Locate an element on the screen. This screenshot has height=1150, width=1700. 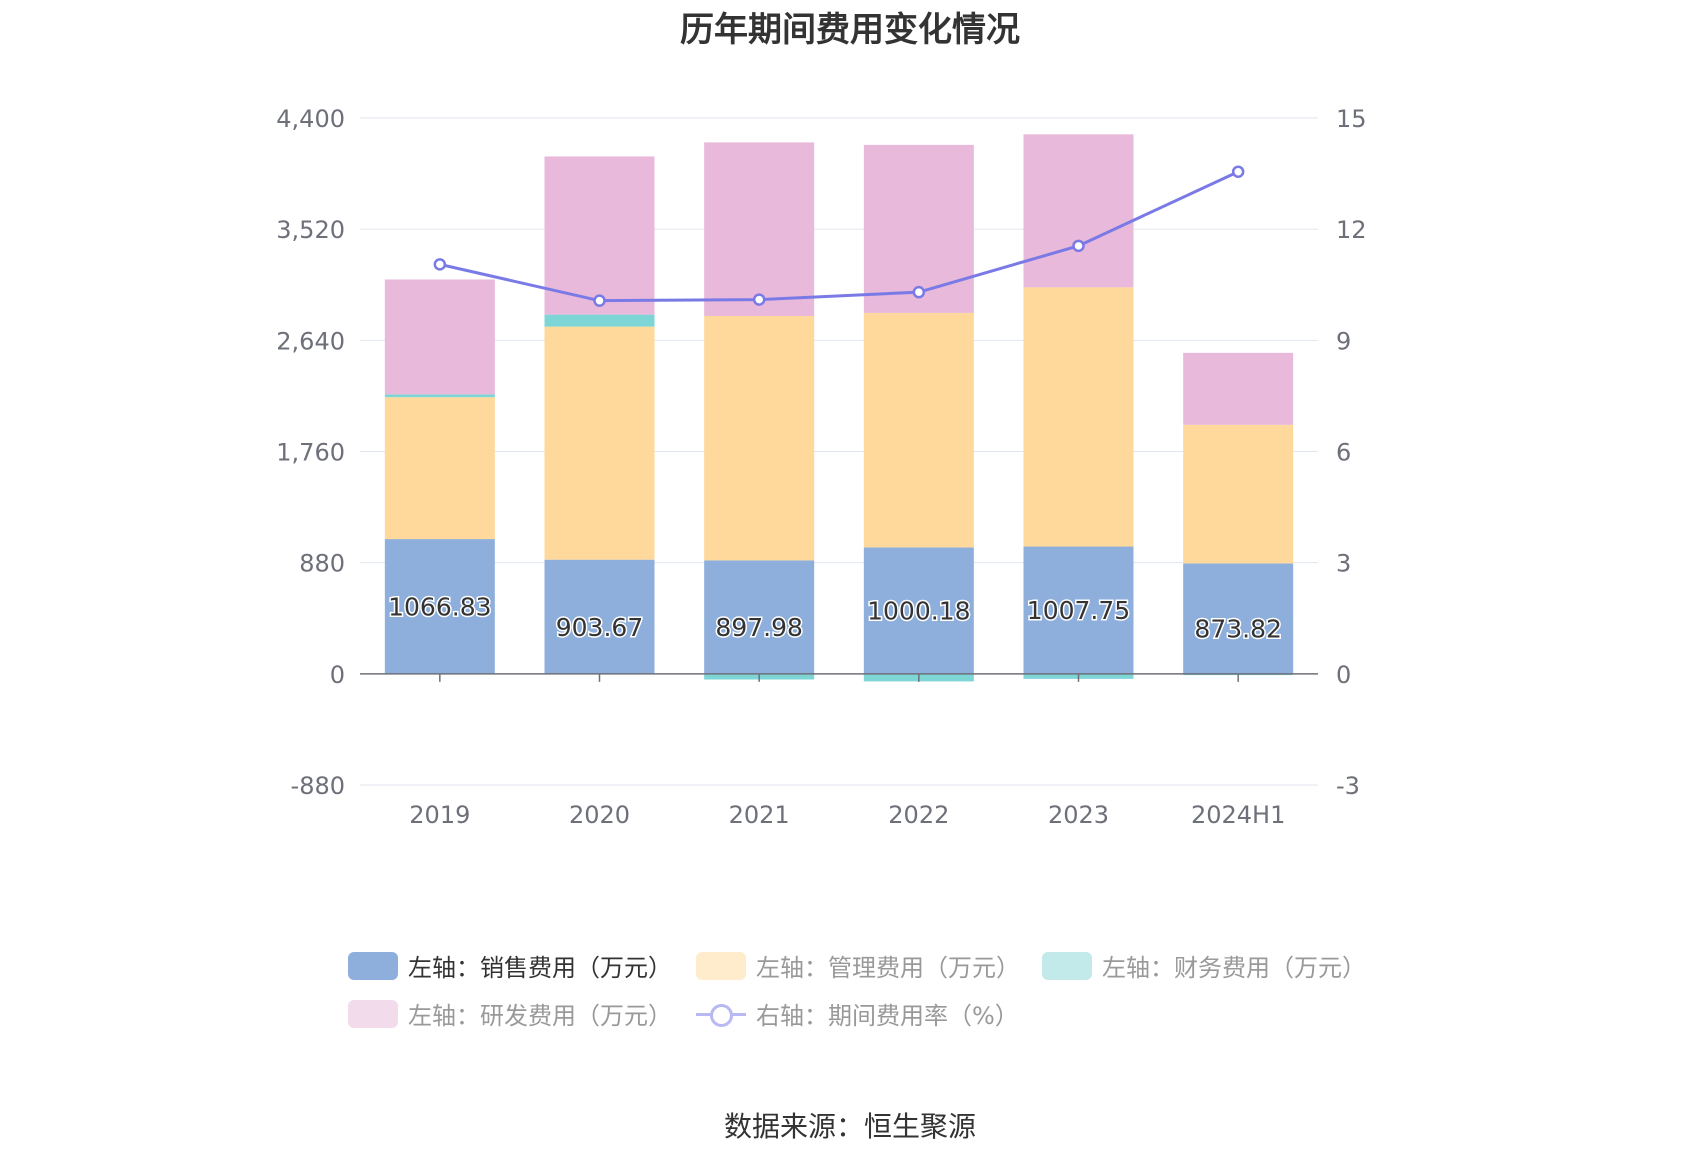
x-axis-tick-label: 2023 is located at coordinates (1078, 815).